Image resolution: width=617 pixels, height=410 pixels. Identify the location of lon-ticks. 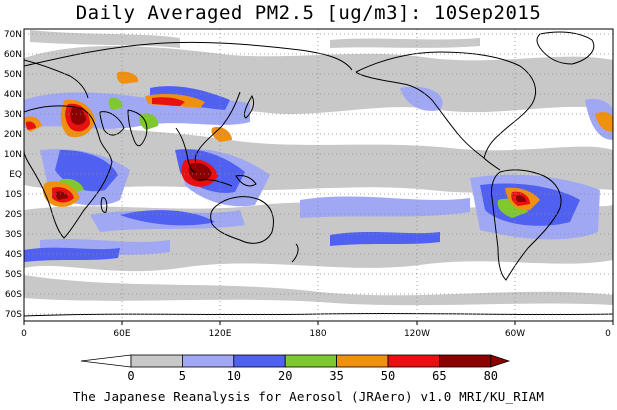
(318, 323).